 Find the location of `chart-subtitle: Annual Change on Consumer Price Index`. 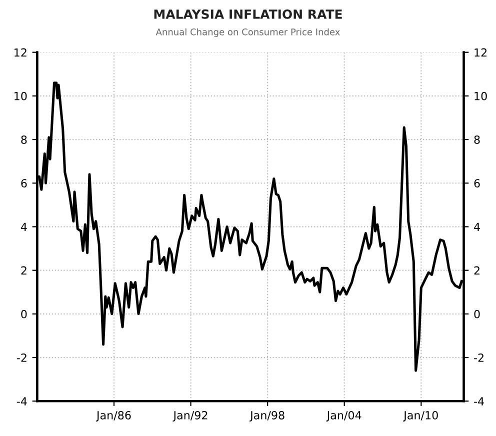

chart-subtitle: Annual Change on Consumer Price Index is located at coordinates (248, 33).